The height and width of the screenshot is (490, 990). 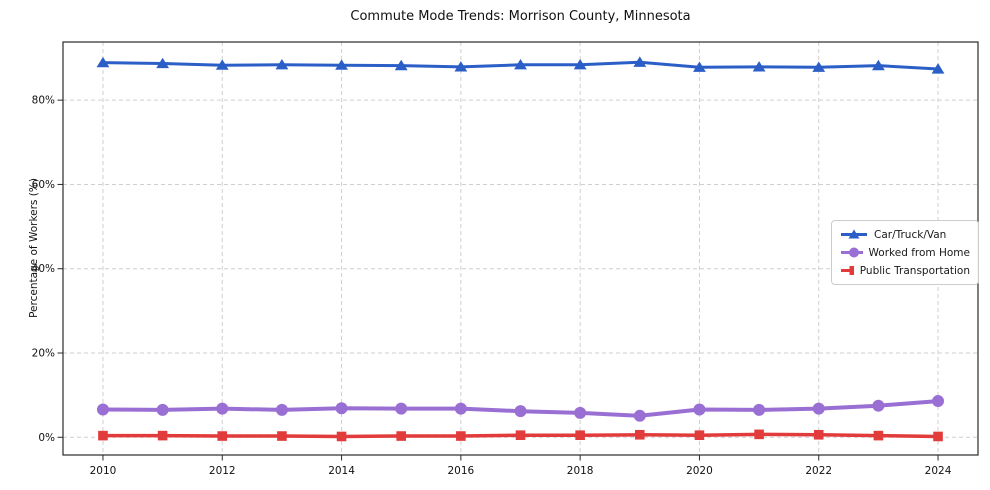 I want to click on legend-marker-square-icon, so click(x=847, y=270).